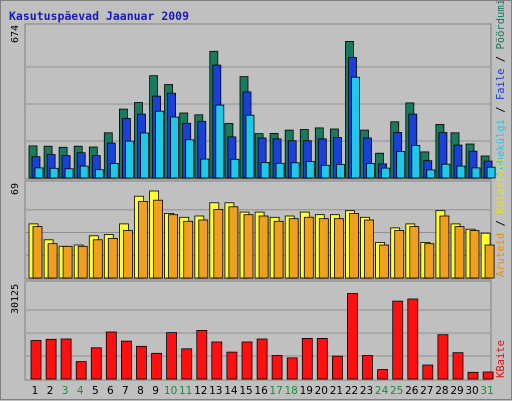 This screenshot has width=512, height=401. Describe the element at coordinates (501, 25) in the screenshot. I see `legend-top-item: Pöördumisi` at that location.